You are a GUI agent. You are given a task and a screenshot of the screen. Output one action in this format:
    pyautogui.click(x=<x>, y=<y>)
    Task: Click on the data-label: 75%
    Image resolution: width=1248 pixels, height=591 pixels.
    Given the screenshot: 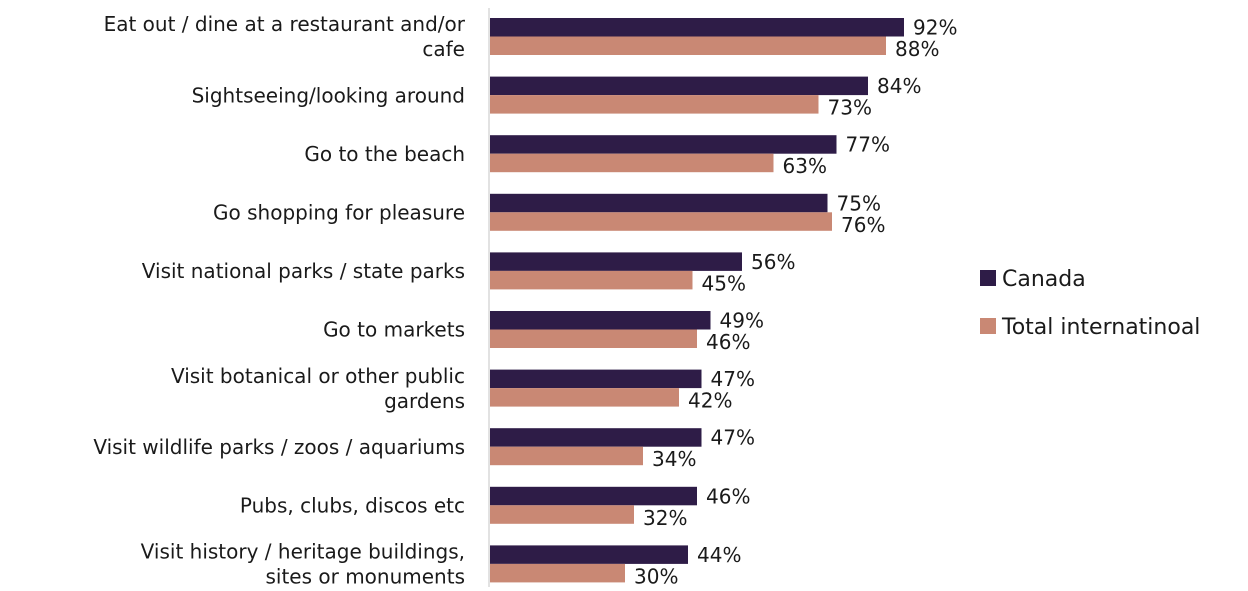 What is the action you would take?
    pyautogui.click(x=859, y=203)
    